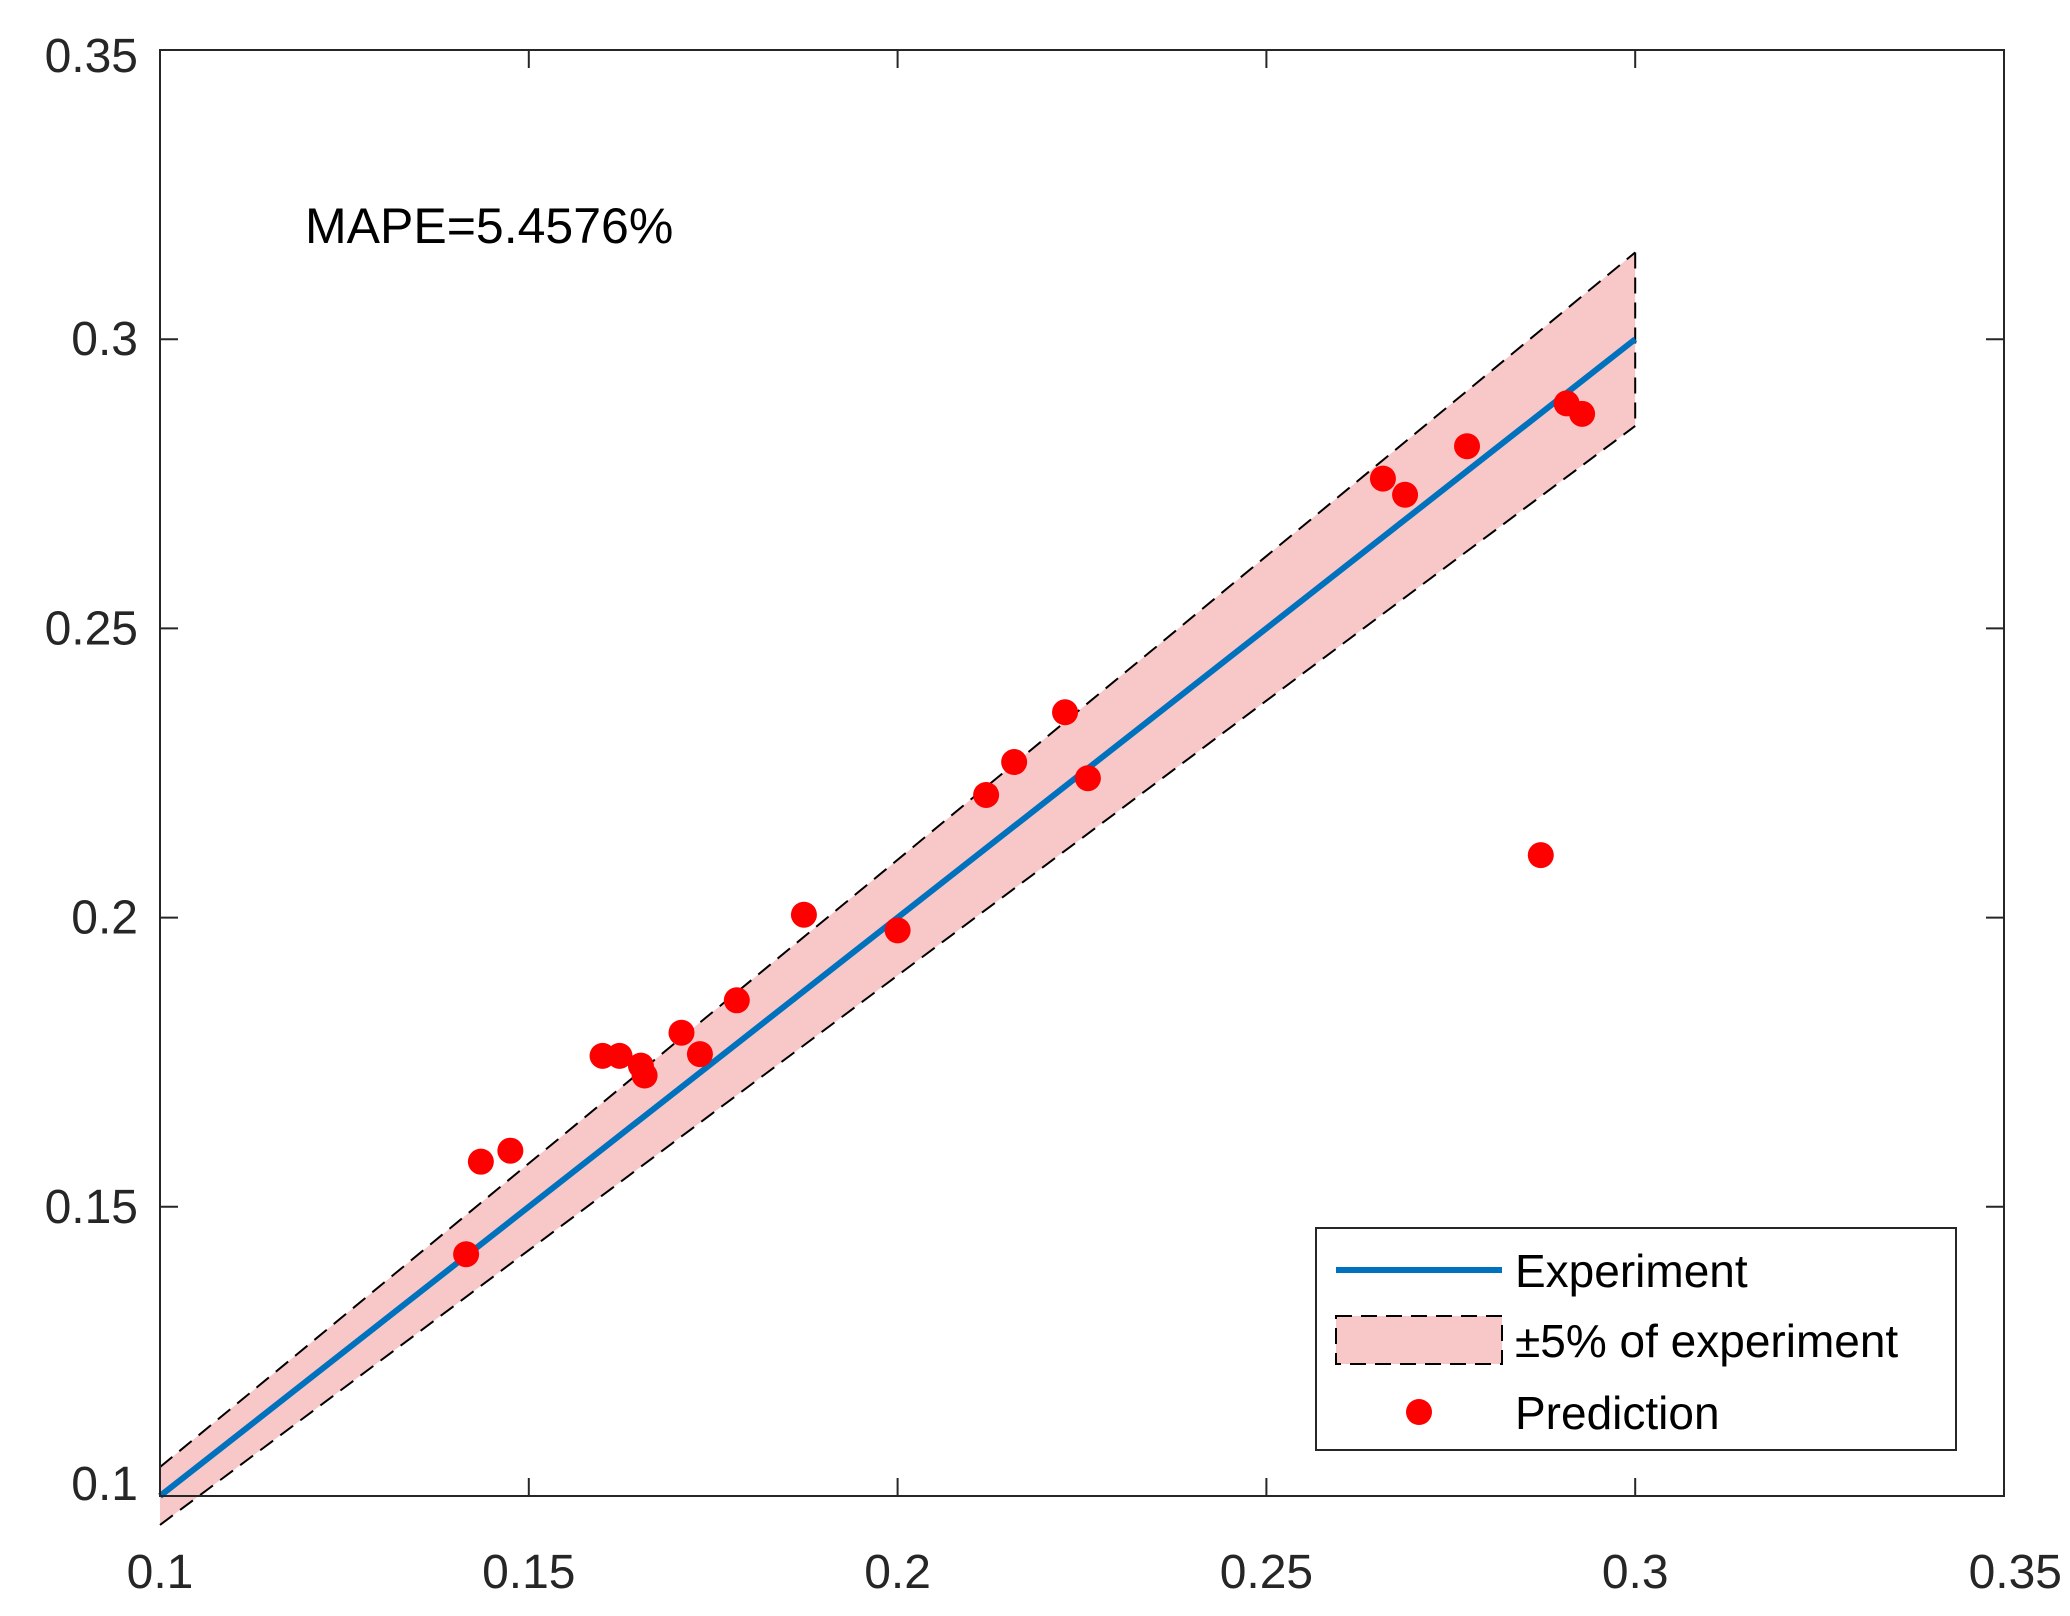  I want to click on y-tick-label-3: 0.25, so click(91, 628).